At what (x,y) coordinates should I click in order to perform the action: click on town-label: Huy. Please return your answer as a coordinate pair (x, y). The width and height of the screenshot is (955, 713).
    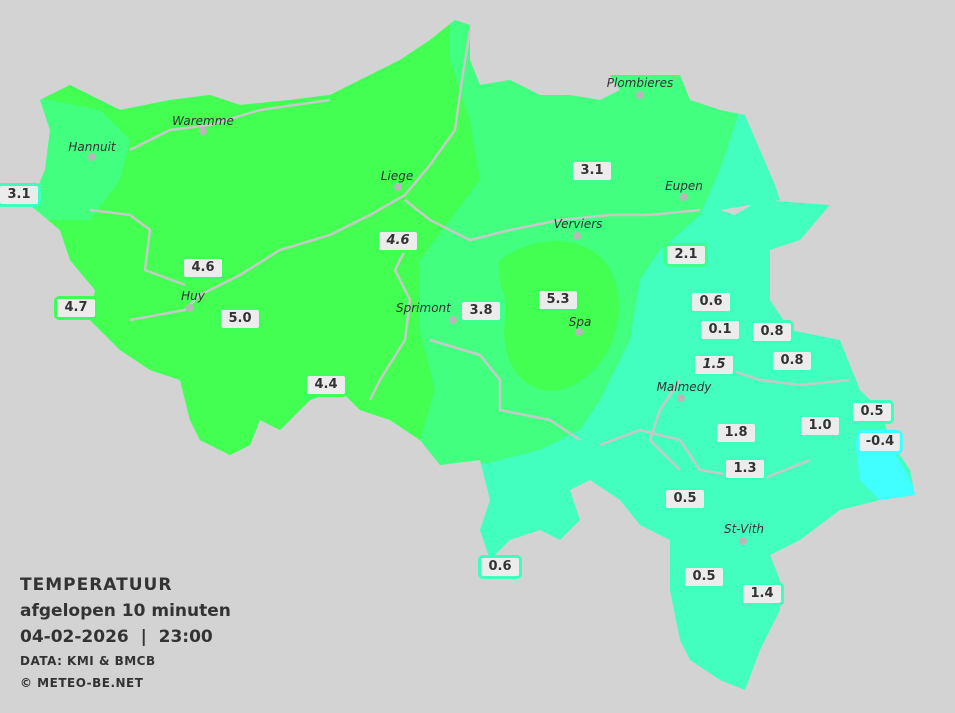
    Looking at the image, I should click on (193, 296).